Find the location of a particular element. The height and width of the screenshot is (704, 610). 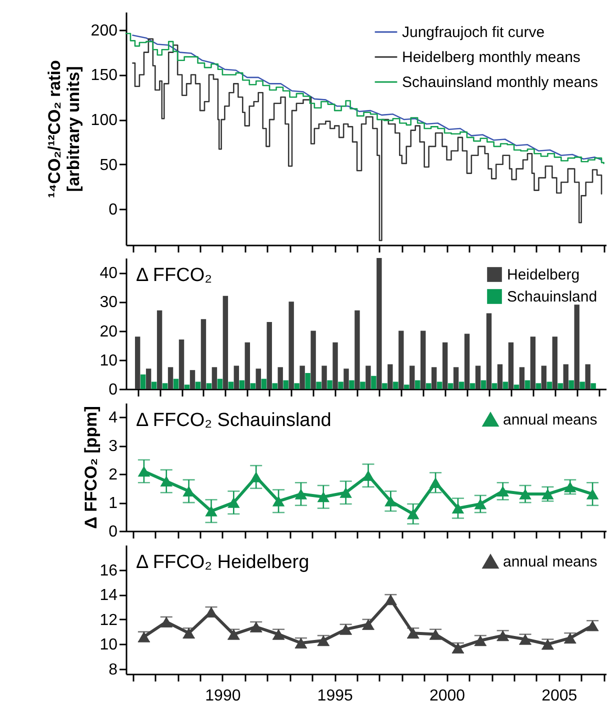

chart-title: Δ FFCO₂ Heidelberg is located at coordinates (223, 562).